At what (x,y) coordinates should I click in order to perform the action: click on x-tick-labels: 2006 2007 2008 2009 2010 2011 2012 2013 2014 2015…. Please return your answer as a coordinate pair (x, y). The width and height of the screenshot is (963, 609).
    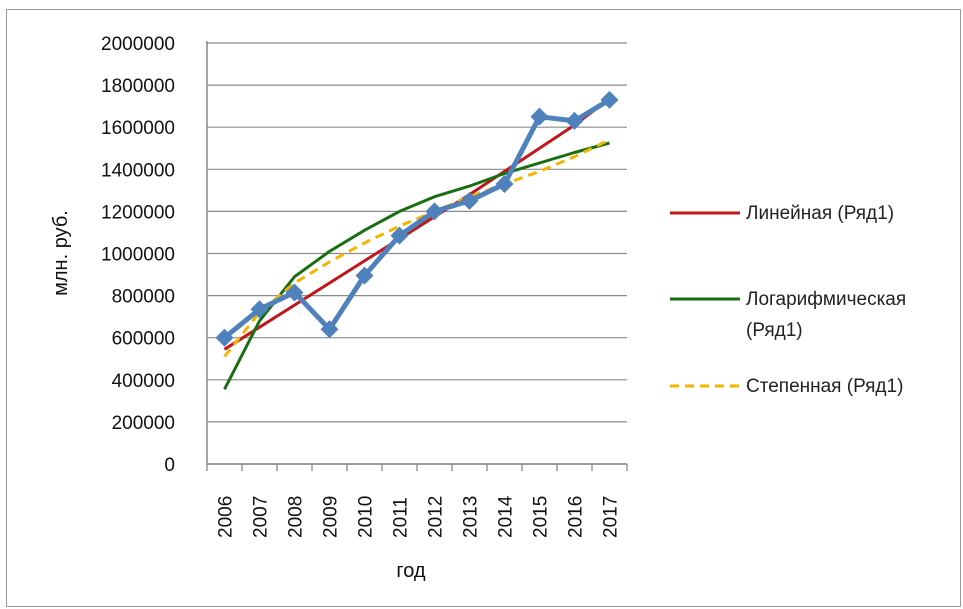
    Looking at the image, I should click on (419, 516).